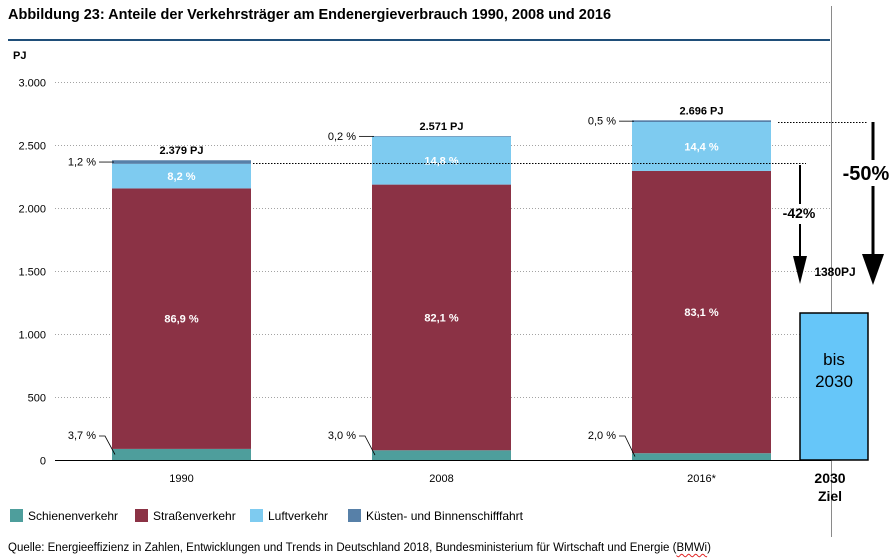 This screenshot has width=896, height=558. What do you see at coordinates (32, 336) in the screenshot?
I see `y-tick-label: 1.000` at bounding box center [32, 336].